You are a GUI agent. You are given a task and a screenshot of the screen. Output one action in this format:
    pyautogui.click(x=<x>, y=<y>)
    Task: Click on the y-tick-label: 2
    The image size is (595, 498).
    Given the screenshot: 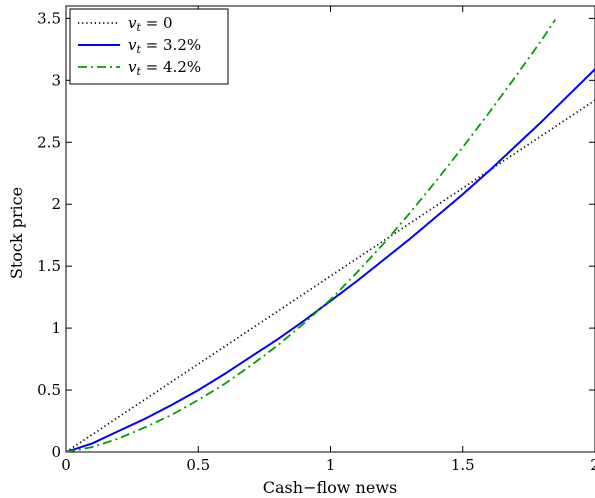 What is the action you would take?
    pyautogui.click(x=56, y=204)
    